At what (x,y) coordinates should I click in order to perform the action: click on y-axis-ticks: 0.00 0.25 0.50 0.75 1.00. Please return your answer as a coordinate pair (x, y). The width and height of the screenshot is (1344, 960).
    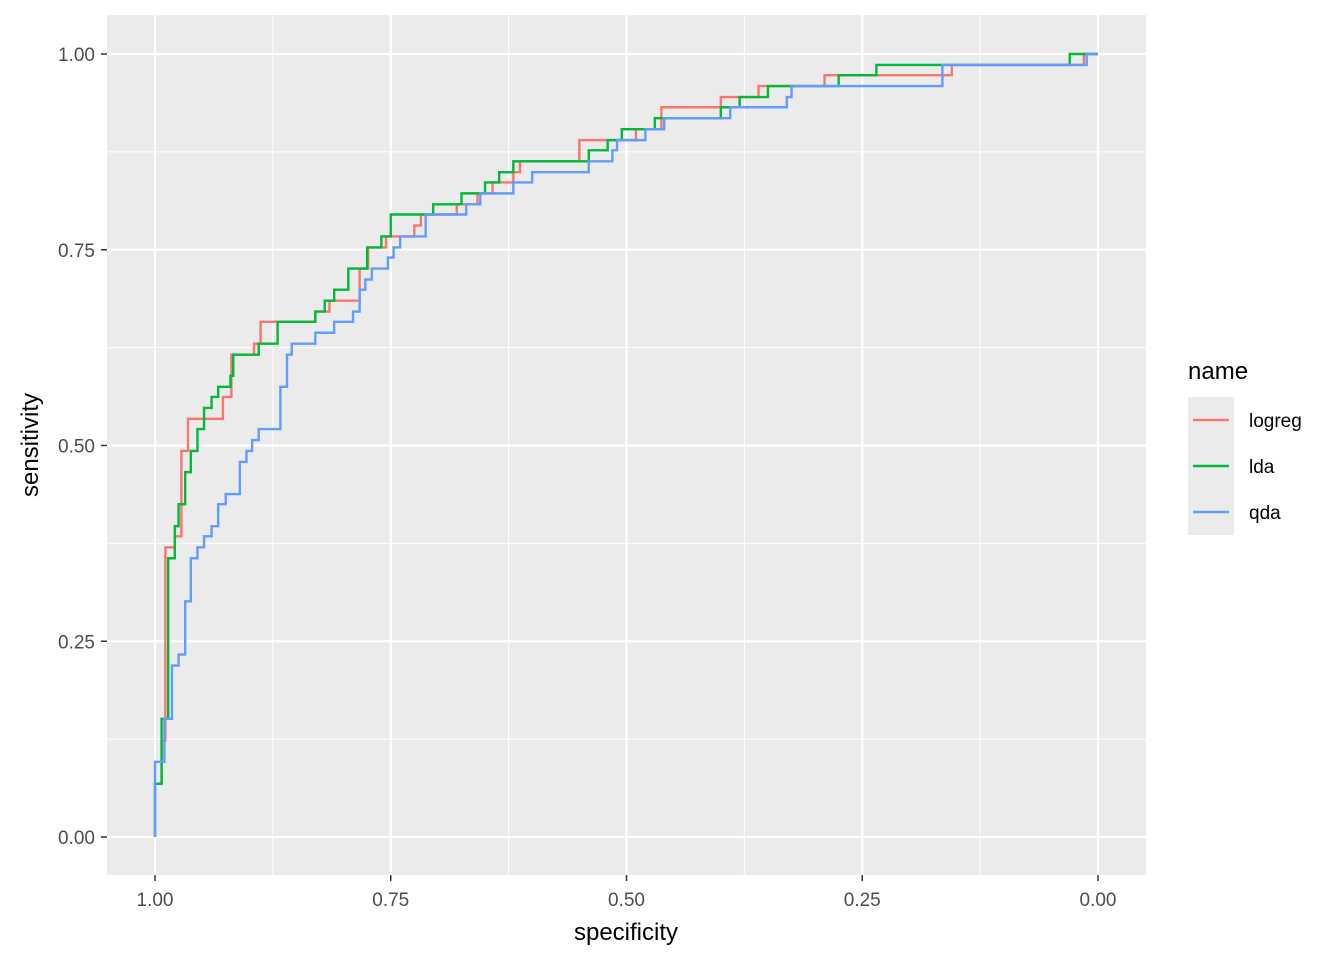
    Looking at the image, I should click on (82, 447).